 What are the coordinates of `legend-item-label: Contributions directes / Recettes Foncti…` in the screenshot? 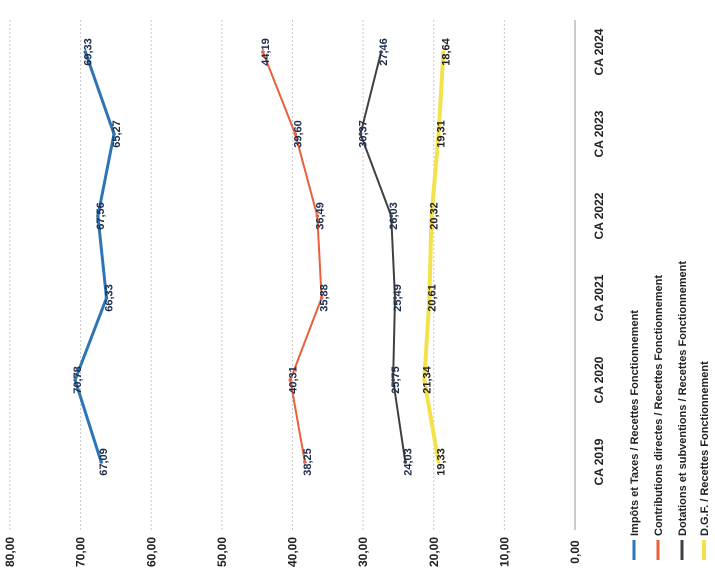 It's located at (659, 405).